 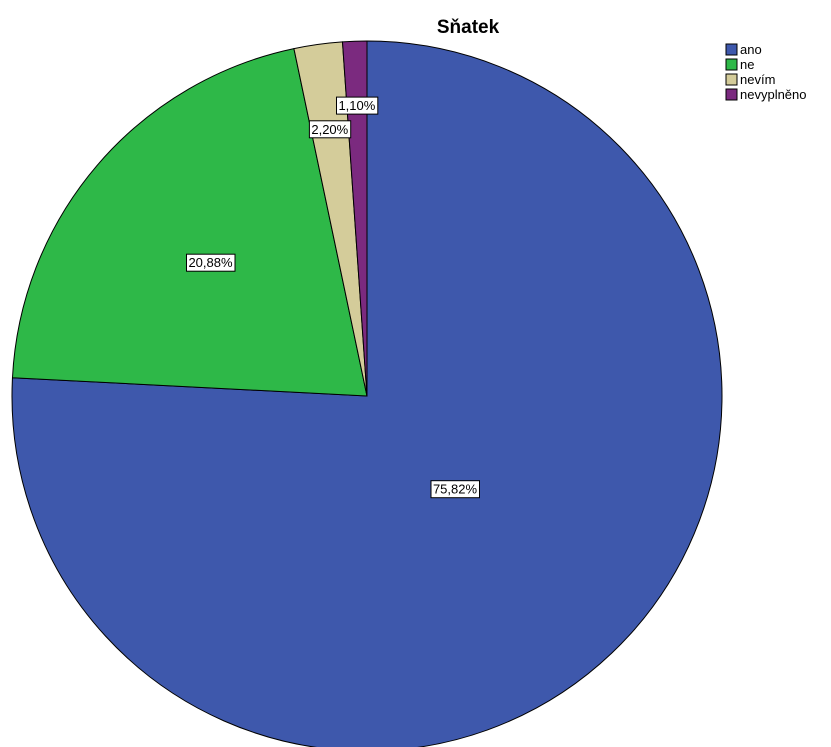 What do you see at coordinates (751, 49) in the screenshot?
I see `legend-label: ano` at bounding box center [751, 49].